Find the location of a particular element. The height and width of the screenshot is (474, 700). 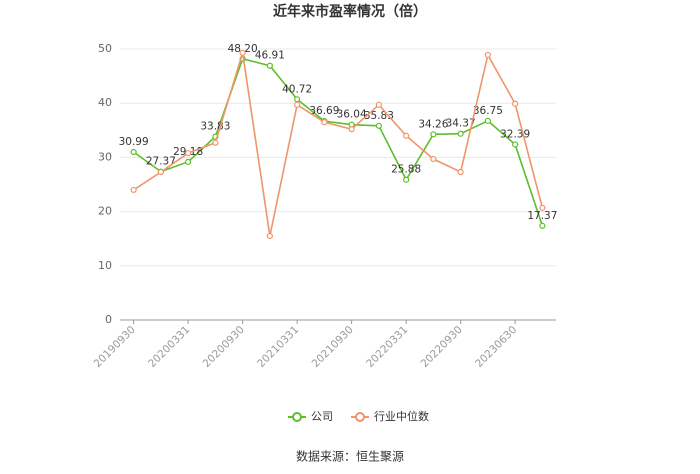

x-tick-label: 20230630 is located at coordinates (496, 347).